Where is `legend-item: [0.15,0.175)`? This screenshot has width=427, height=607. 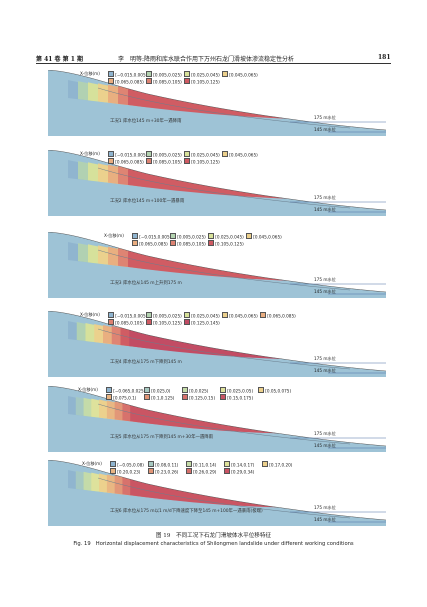 legend-item: [0.15,0.175) is located at coordinates (236, 398).